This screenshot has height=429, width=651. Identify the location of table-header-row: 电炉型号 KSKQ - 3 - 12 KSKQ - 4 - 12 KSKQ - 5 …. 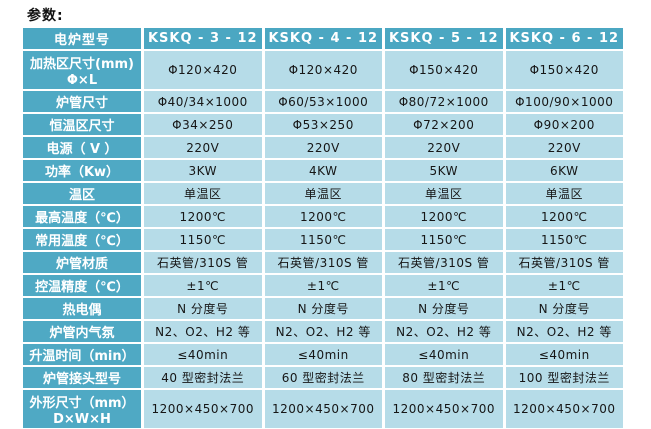
(323, 38).